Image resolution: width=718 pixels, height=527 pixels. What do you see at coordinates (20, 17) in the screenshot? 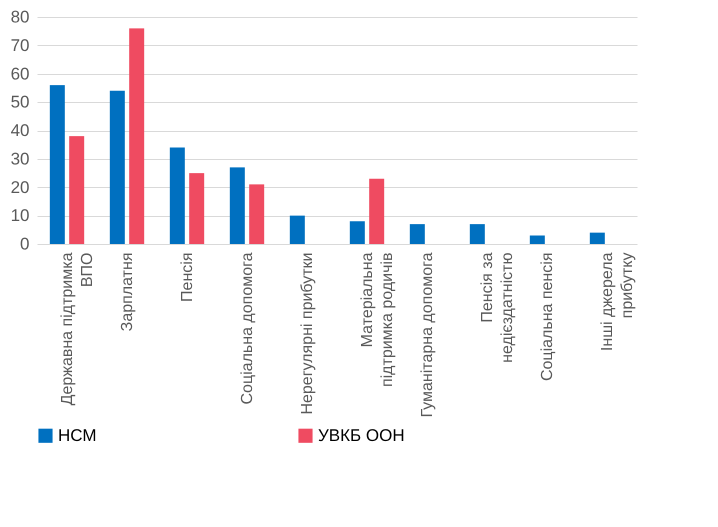
I see `y-tick-label: 80` at bounding box center [20, 17].